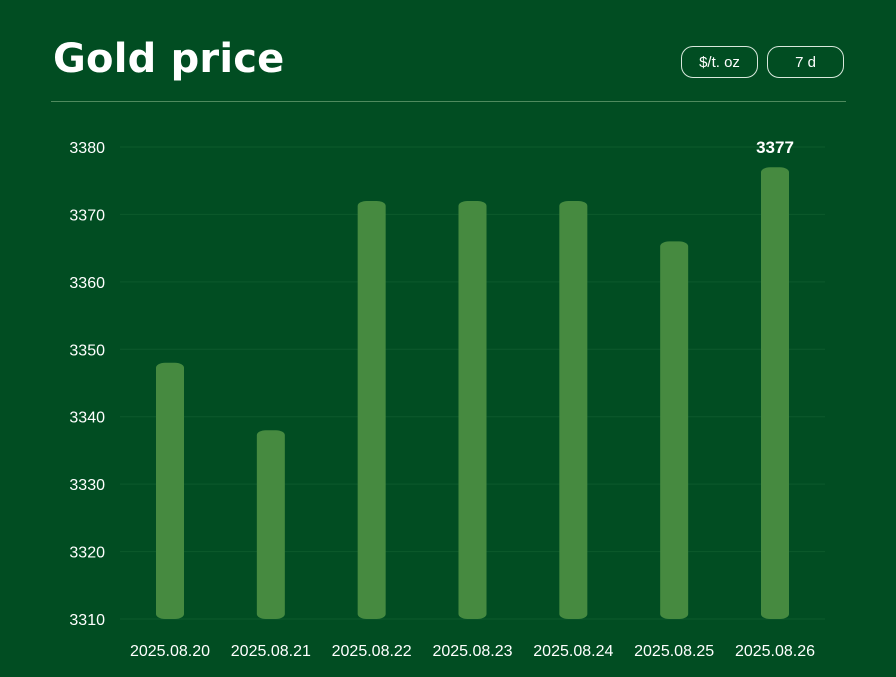 This screenshot has height=677, width=896. What do you see at coordinates (371, 409) in the screenshot?
I see `bar-2025.08.22` at bounding box center [371, 409].